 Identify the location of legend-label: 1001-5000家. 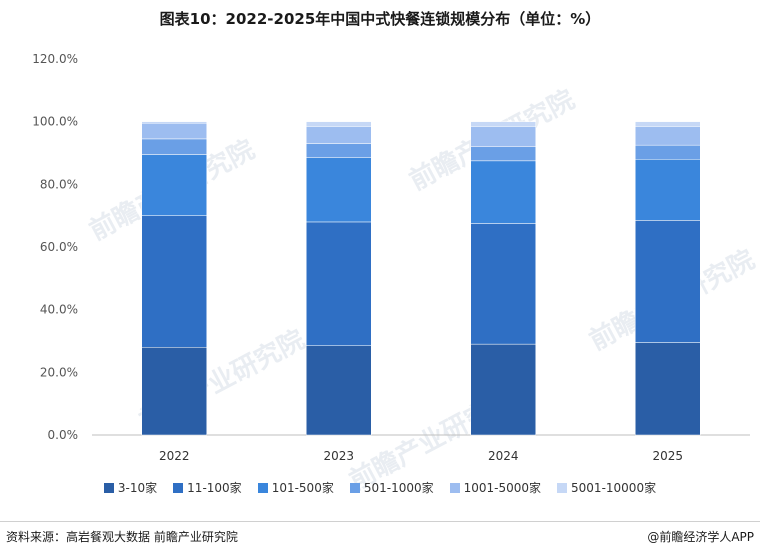
(502, 488).